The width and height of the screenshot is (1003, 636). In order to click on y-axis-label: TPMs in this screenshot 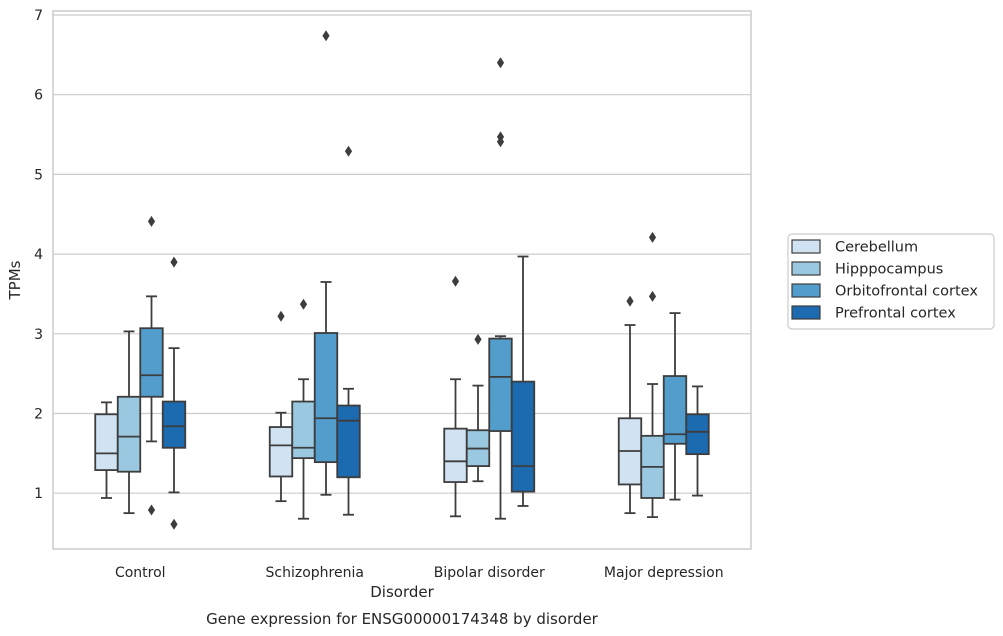, I will do `click(15, 280)`.